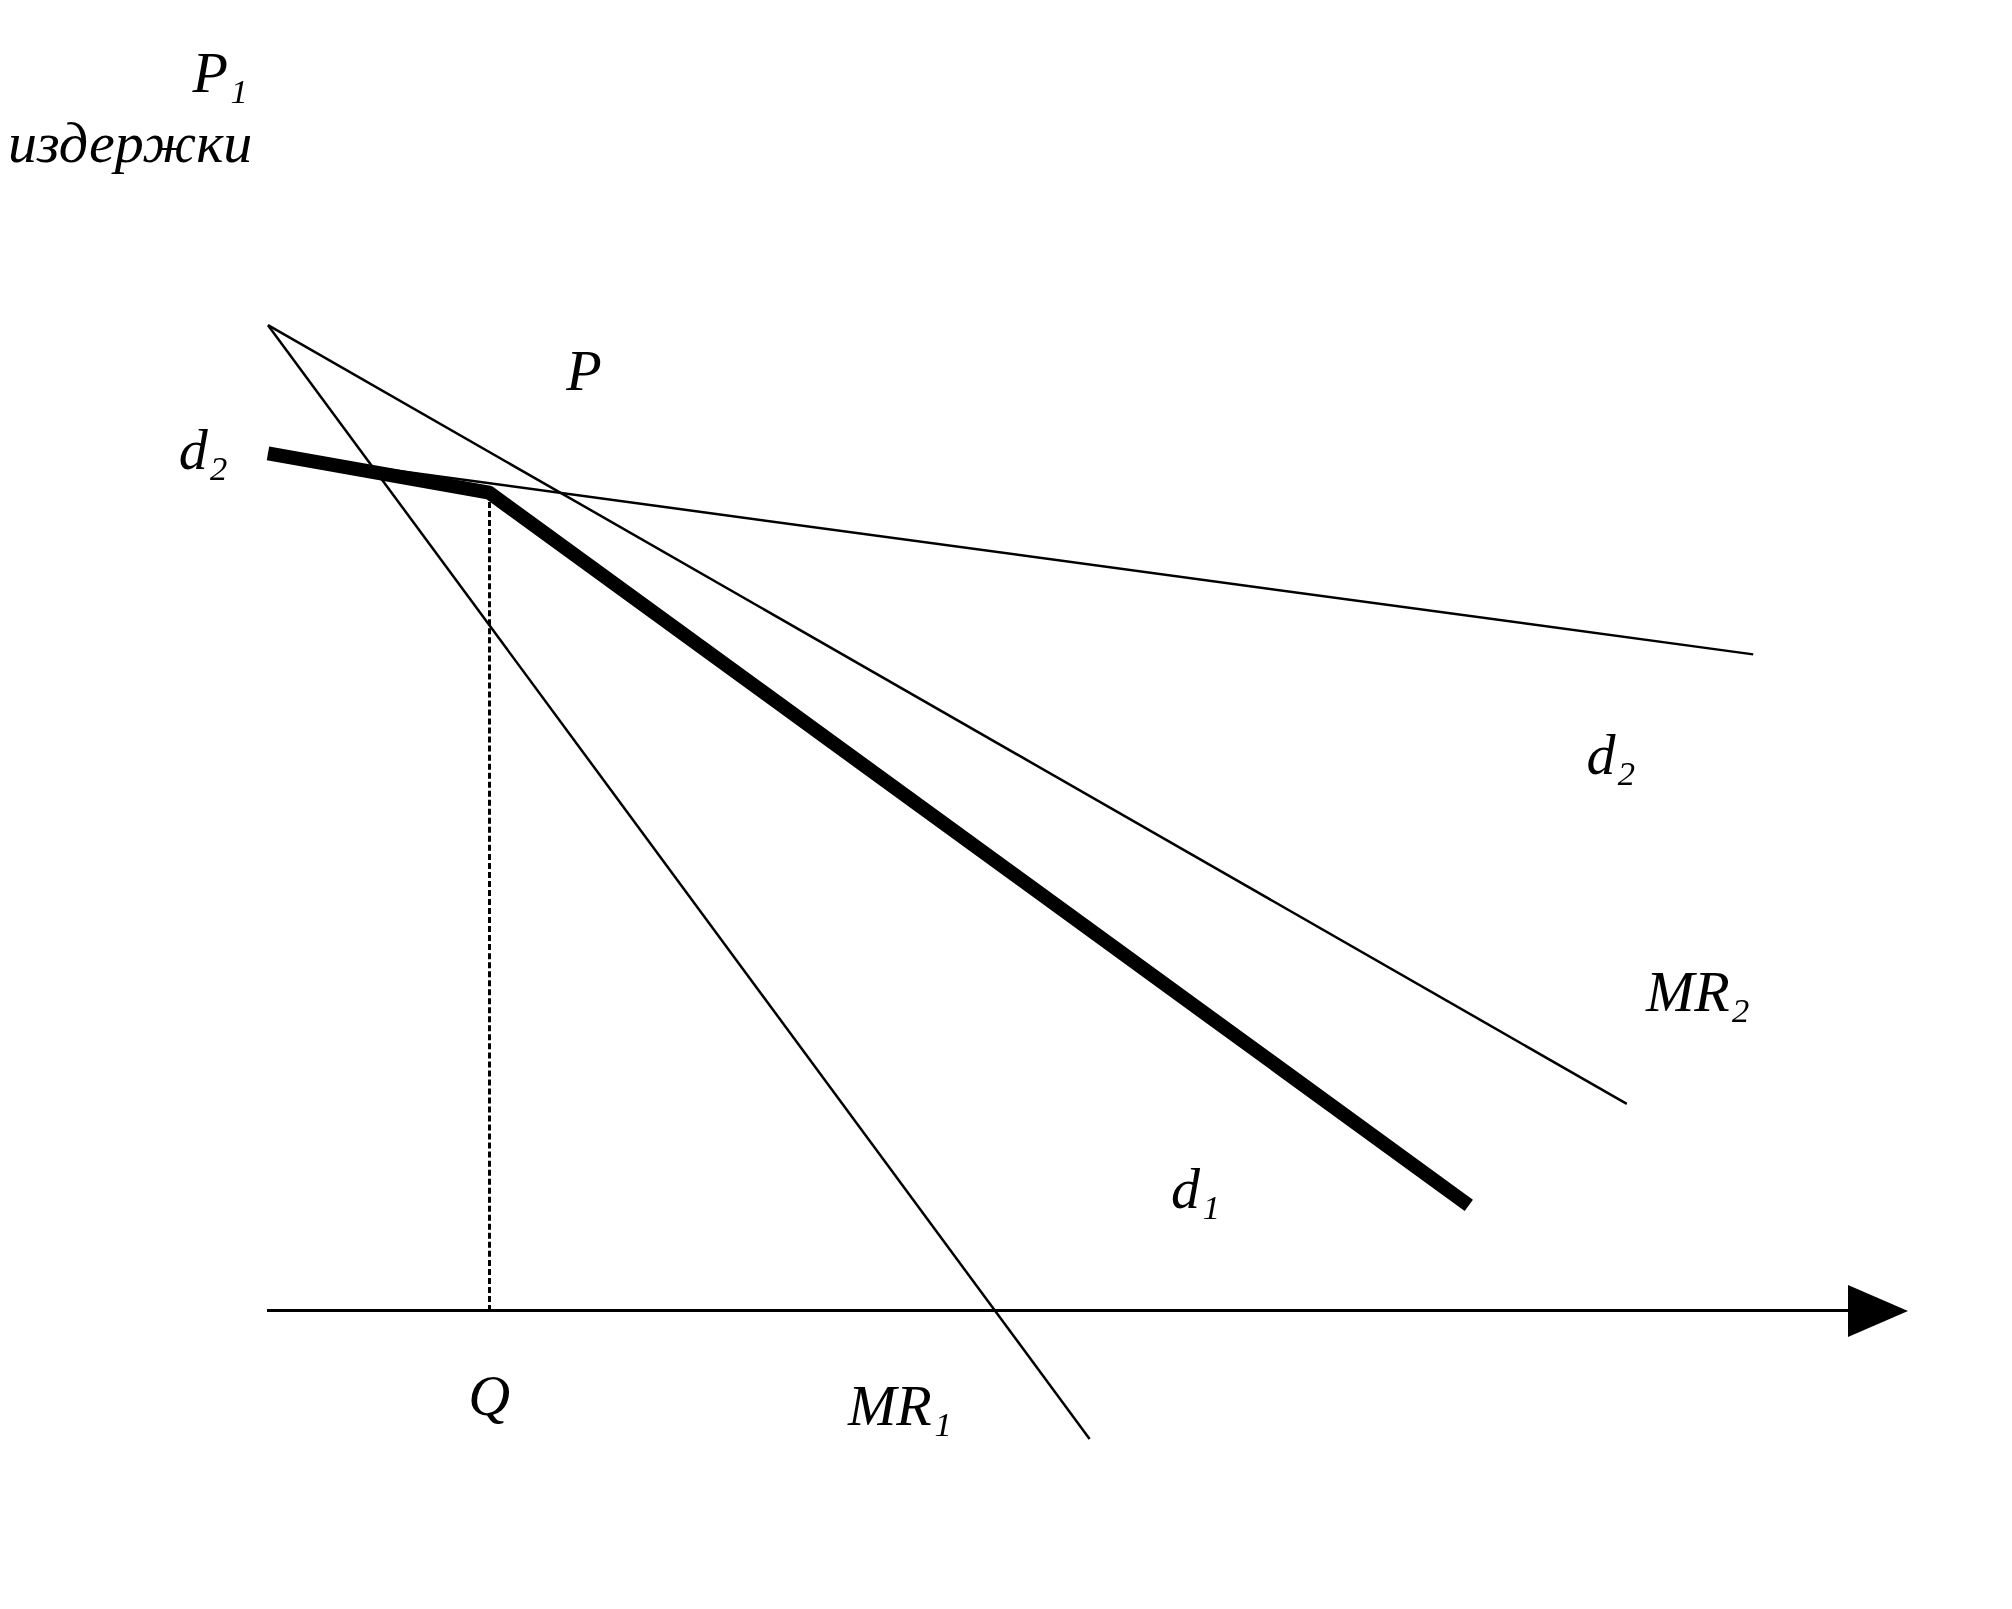 The width and height of the screenshot is (2012, 1609). I want to click on annotation: MR₂, so click(1697, 991).